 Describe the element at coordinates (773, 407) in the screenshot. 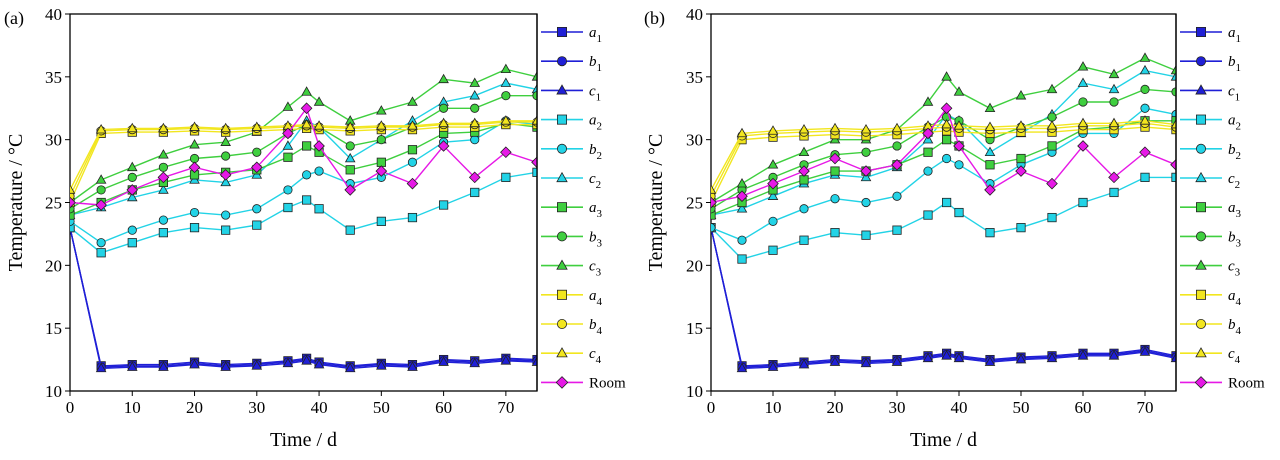

I see `x-tick-label: 10` at that location.